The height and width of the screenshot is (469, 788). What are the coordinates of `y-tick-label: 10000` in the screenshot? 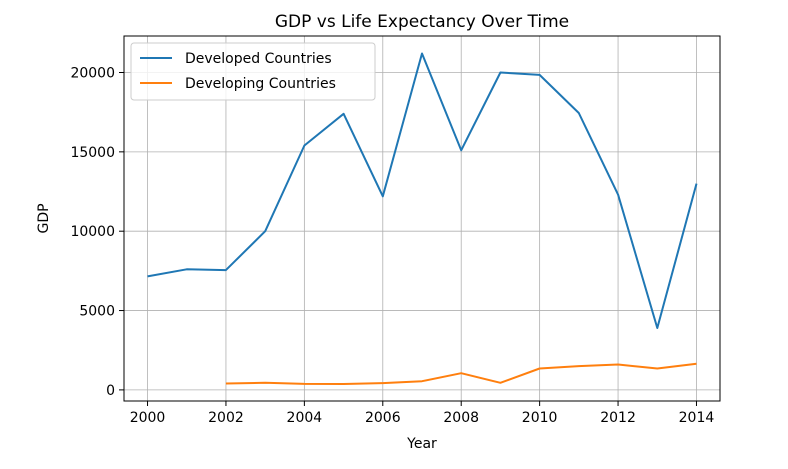 It's located at (92, 232).